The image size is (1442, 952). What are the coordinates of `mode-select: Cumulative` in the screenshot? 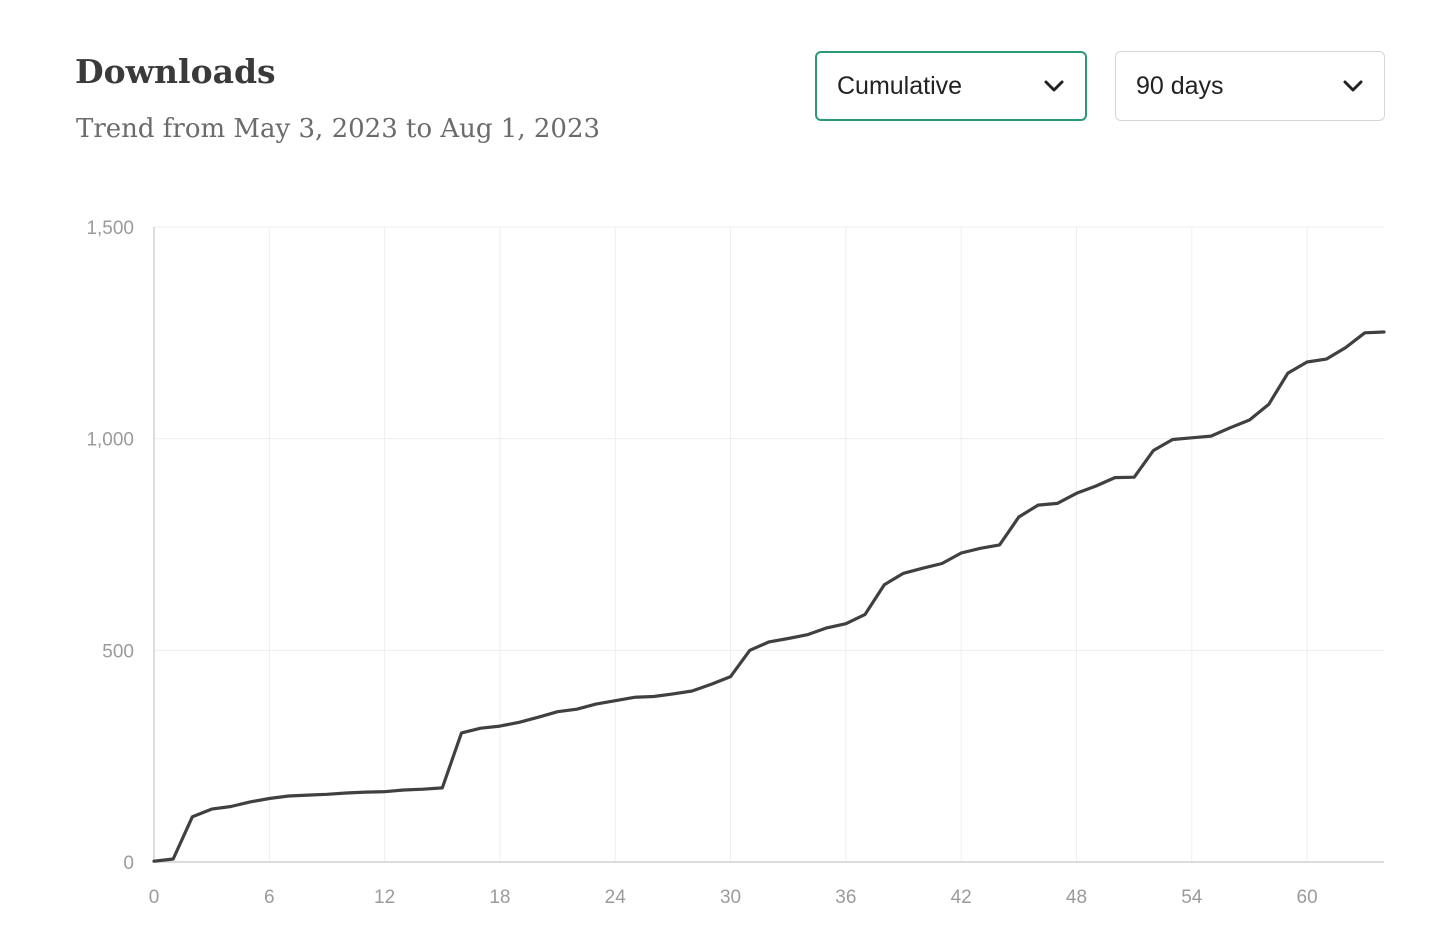 It's located at (951, 86).